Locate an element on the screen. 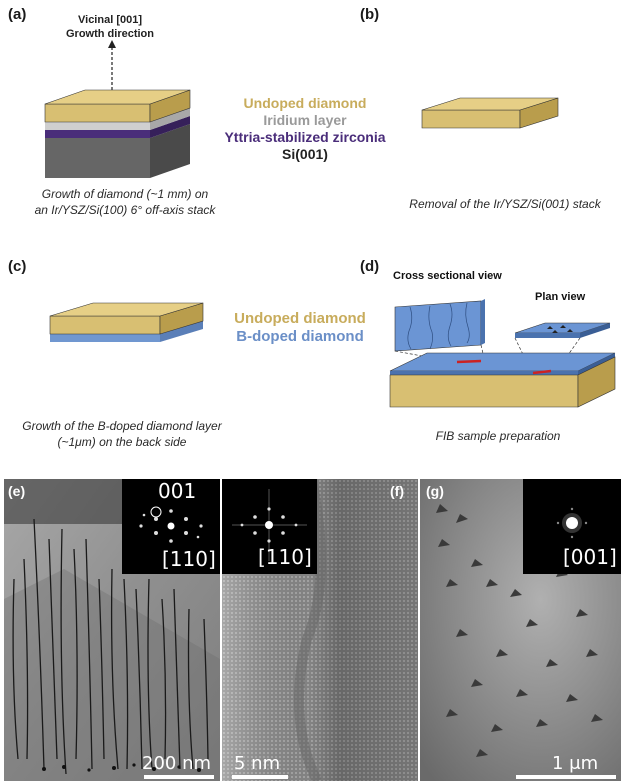  slab-undoped-side is located at coordinates (596, 382).